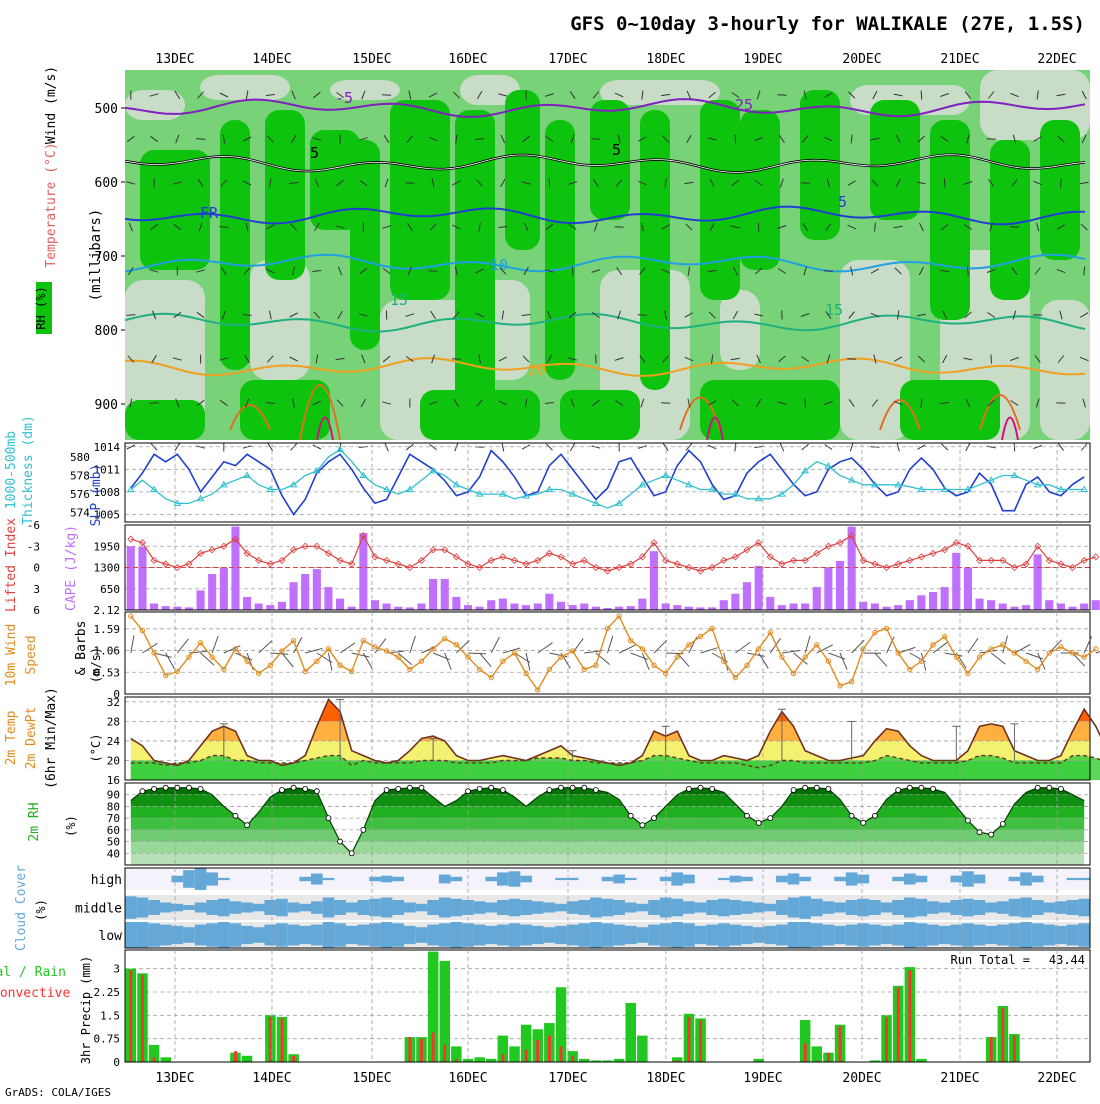  What do you see at coordinates (106, 331) in the screenshot?
I see `pressure-tick-label: 800` at bounding box center [106, 331].